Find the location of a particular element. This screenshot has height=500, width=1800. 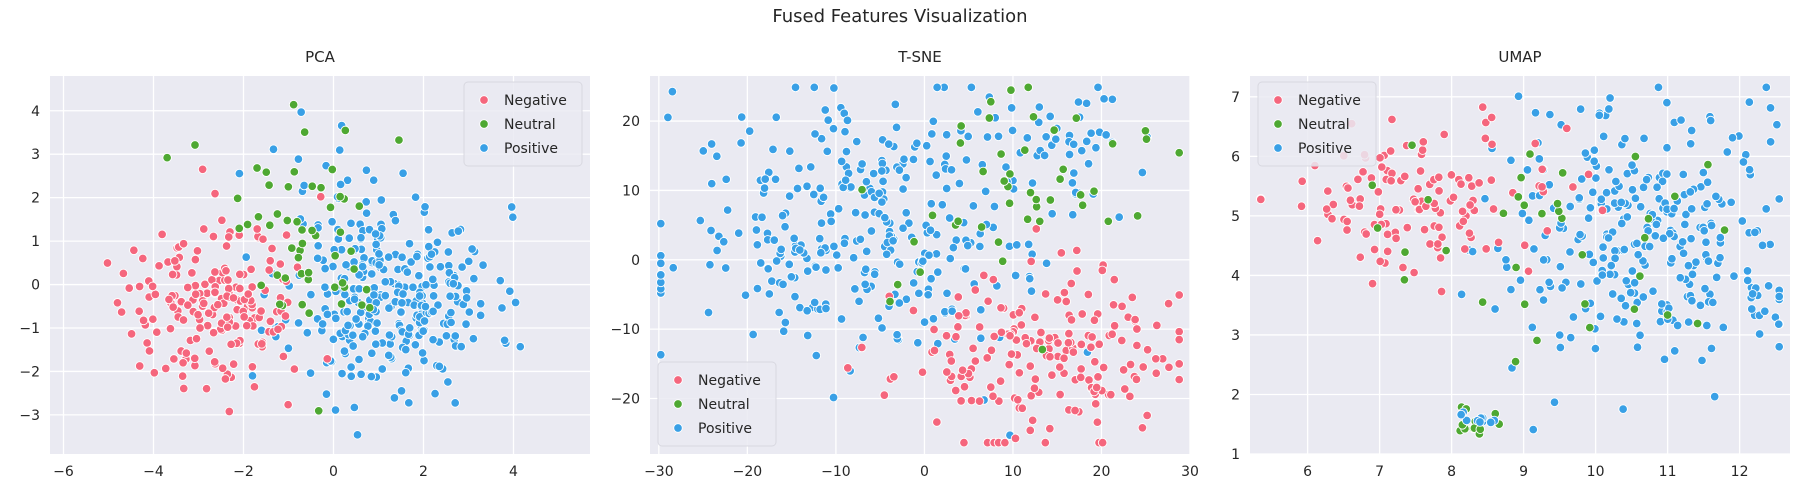

legend-marker-positive is located at coordinates (678, 428).